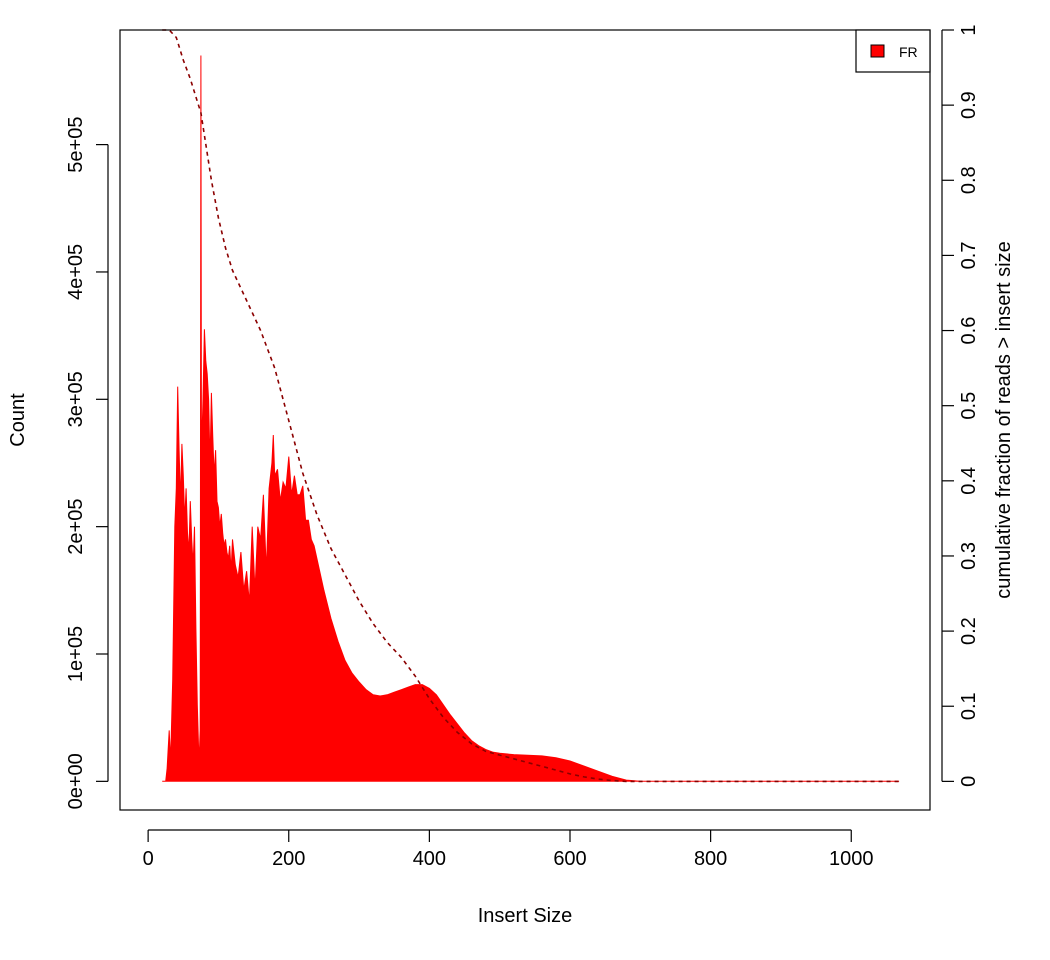  What do you see at coordinates (969, 481) in the screenshot?
I see `y2-tick-label: 0.4` at bounding box center [969, 481].